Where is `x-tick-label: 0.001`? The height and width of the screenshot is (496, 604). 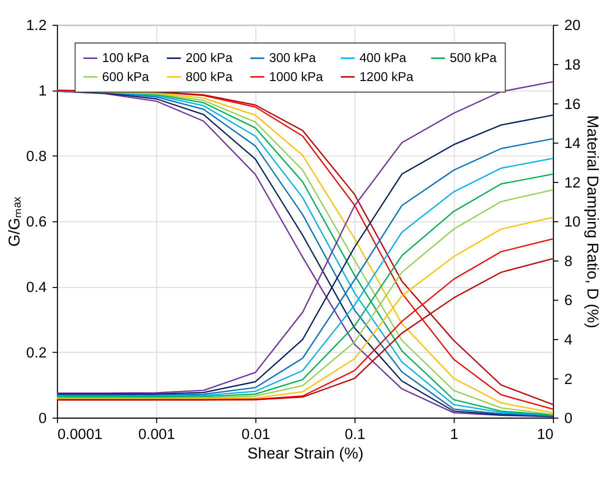
x-tick-label: 0.001 is located at coordinates (157, 434).